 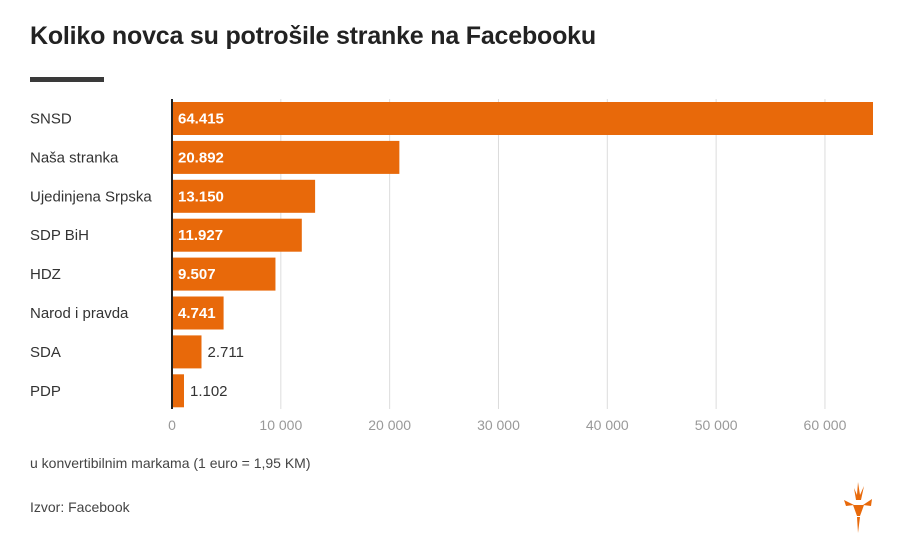 I want to click on category-label: Naša stranka, so click(x=74, y=157).